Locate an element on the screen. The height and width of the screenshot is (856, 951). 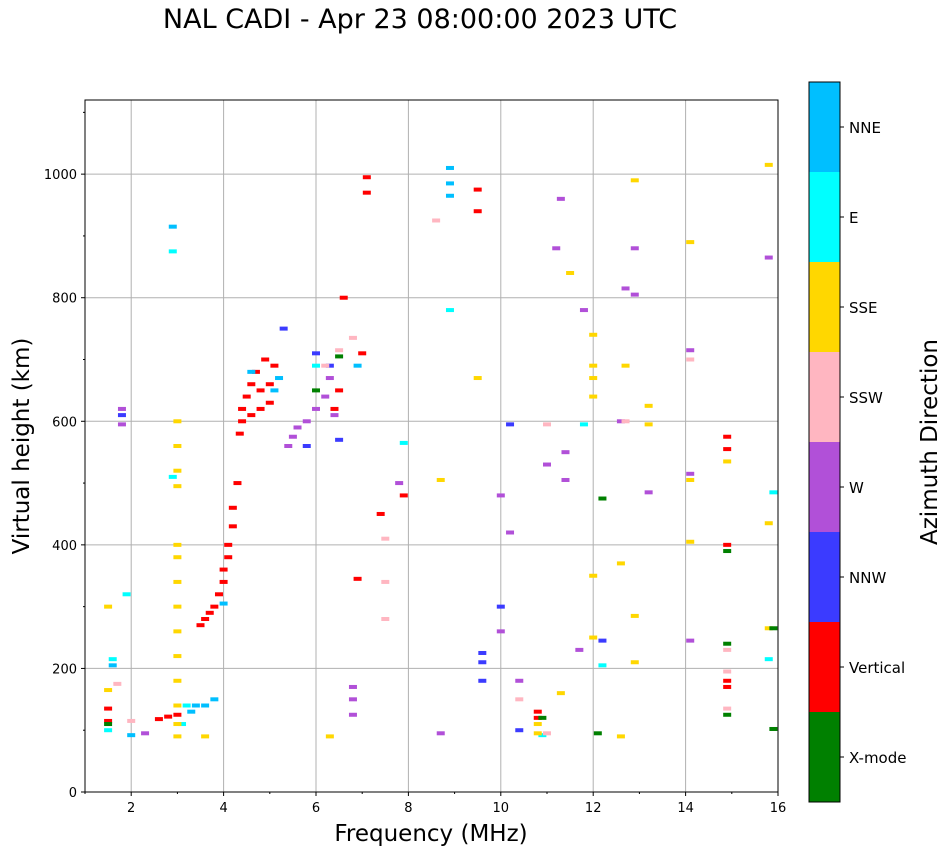
x-tick-label: 10 is located at coordinates (501, 808).